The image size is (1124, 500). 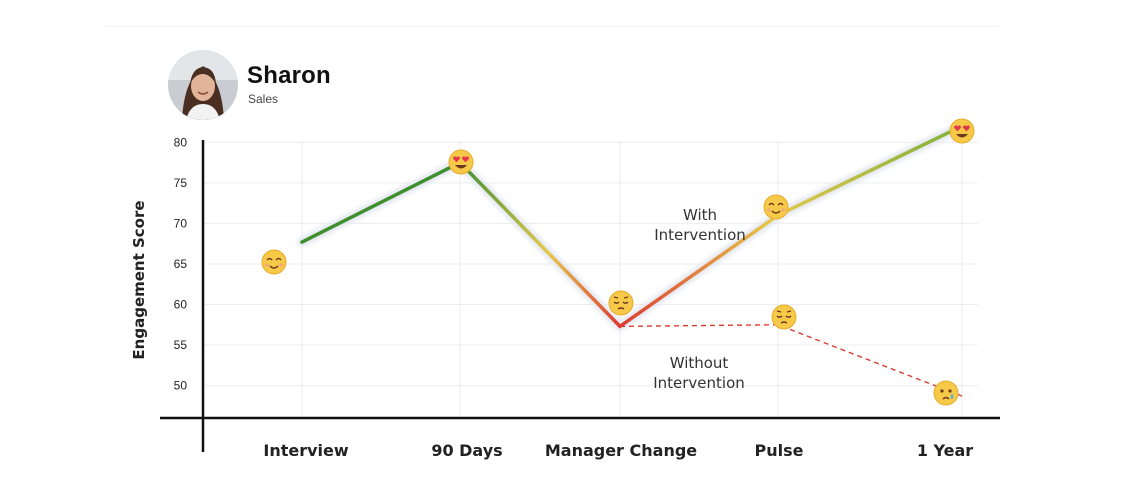 I want to click on y-tick-label: 60, so click(x=181, y=304).